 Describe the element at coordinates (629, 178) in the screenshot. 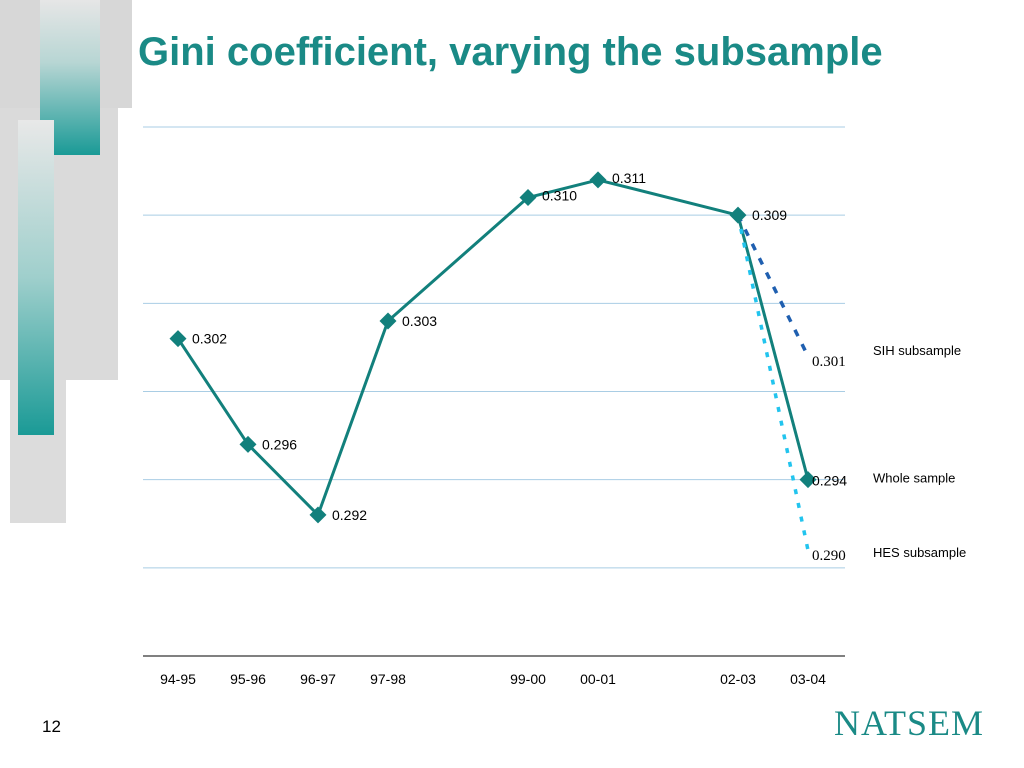

I see `data-label: 0.311` at that location.